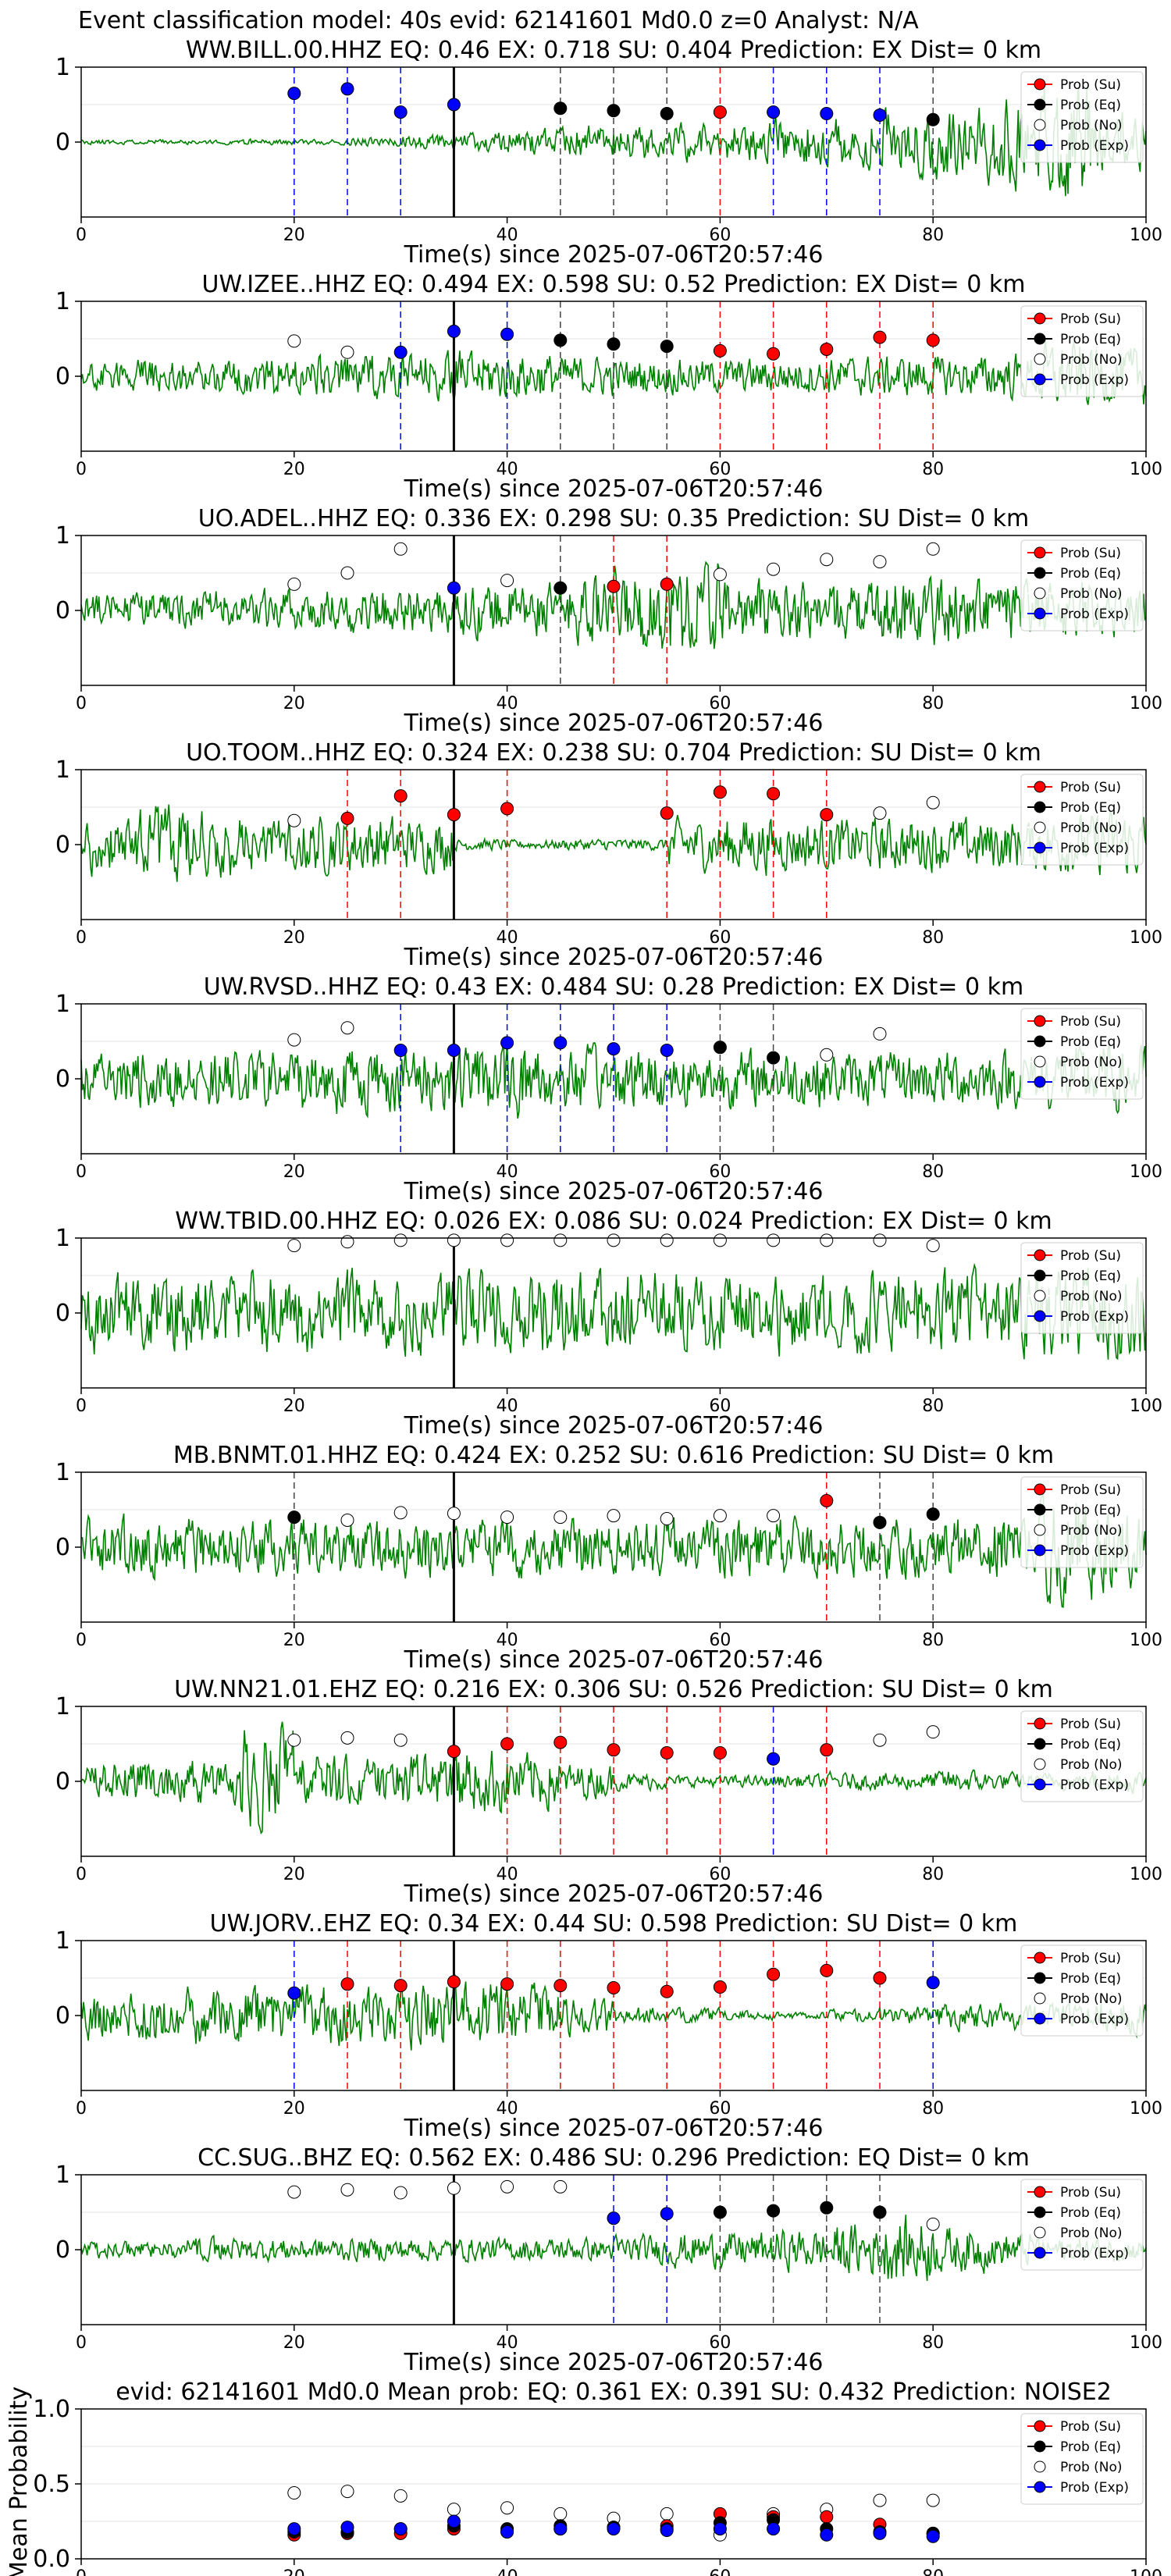 The width and height of the screenshot is (1171, 2576). Describe the element at coordinates (1091, 1296) in the screenshot. I see `legend-label: Prob (No)` at that location.